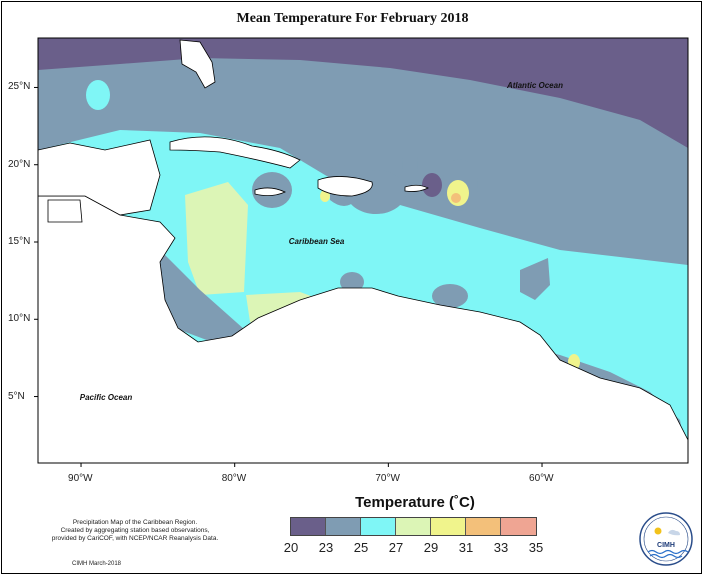 This screenshot has width=705, height=577. I want to click on credit-line: CIMH March-2018, so click(97, 564).